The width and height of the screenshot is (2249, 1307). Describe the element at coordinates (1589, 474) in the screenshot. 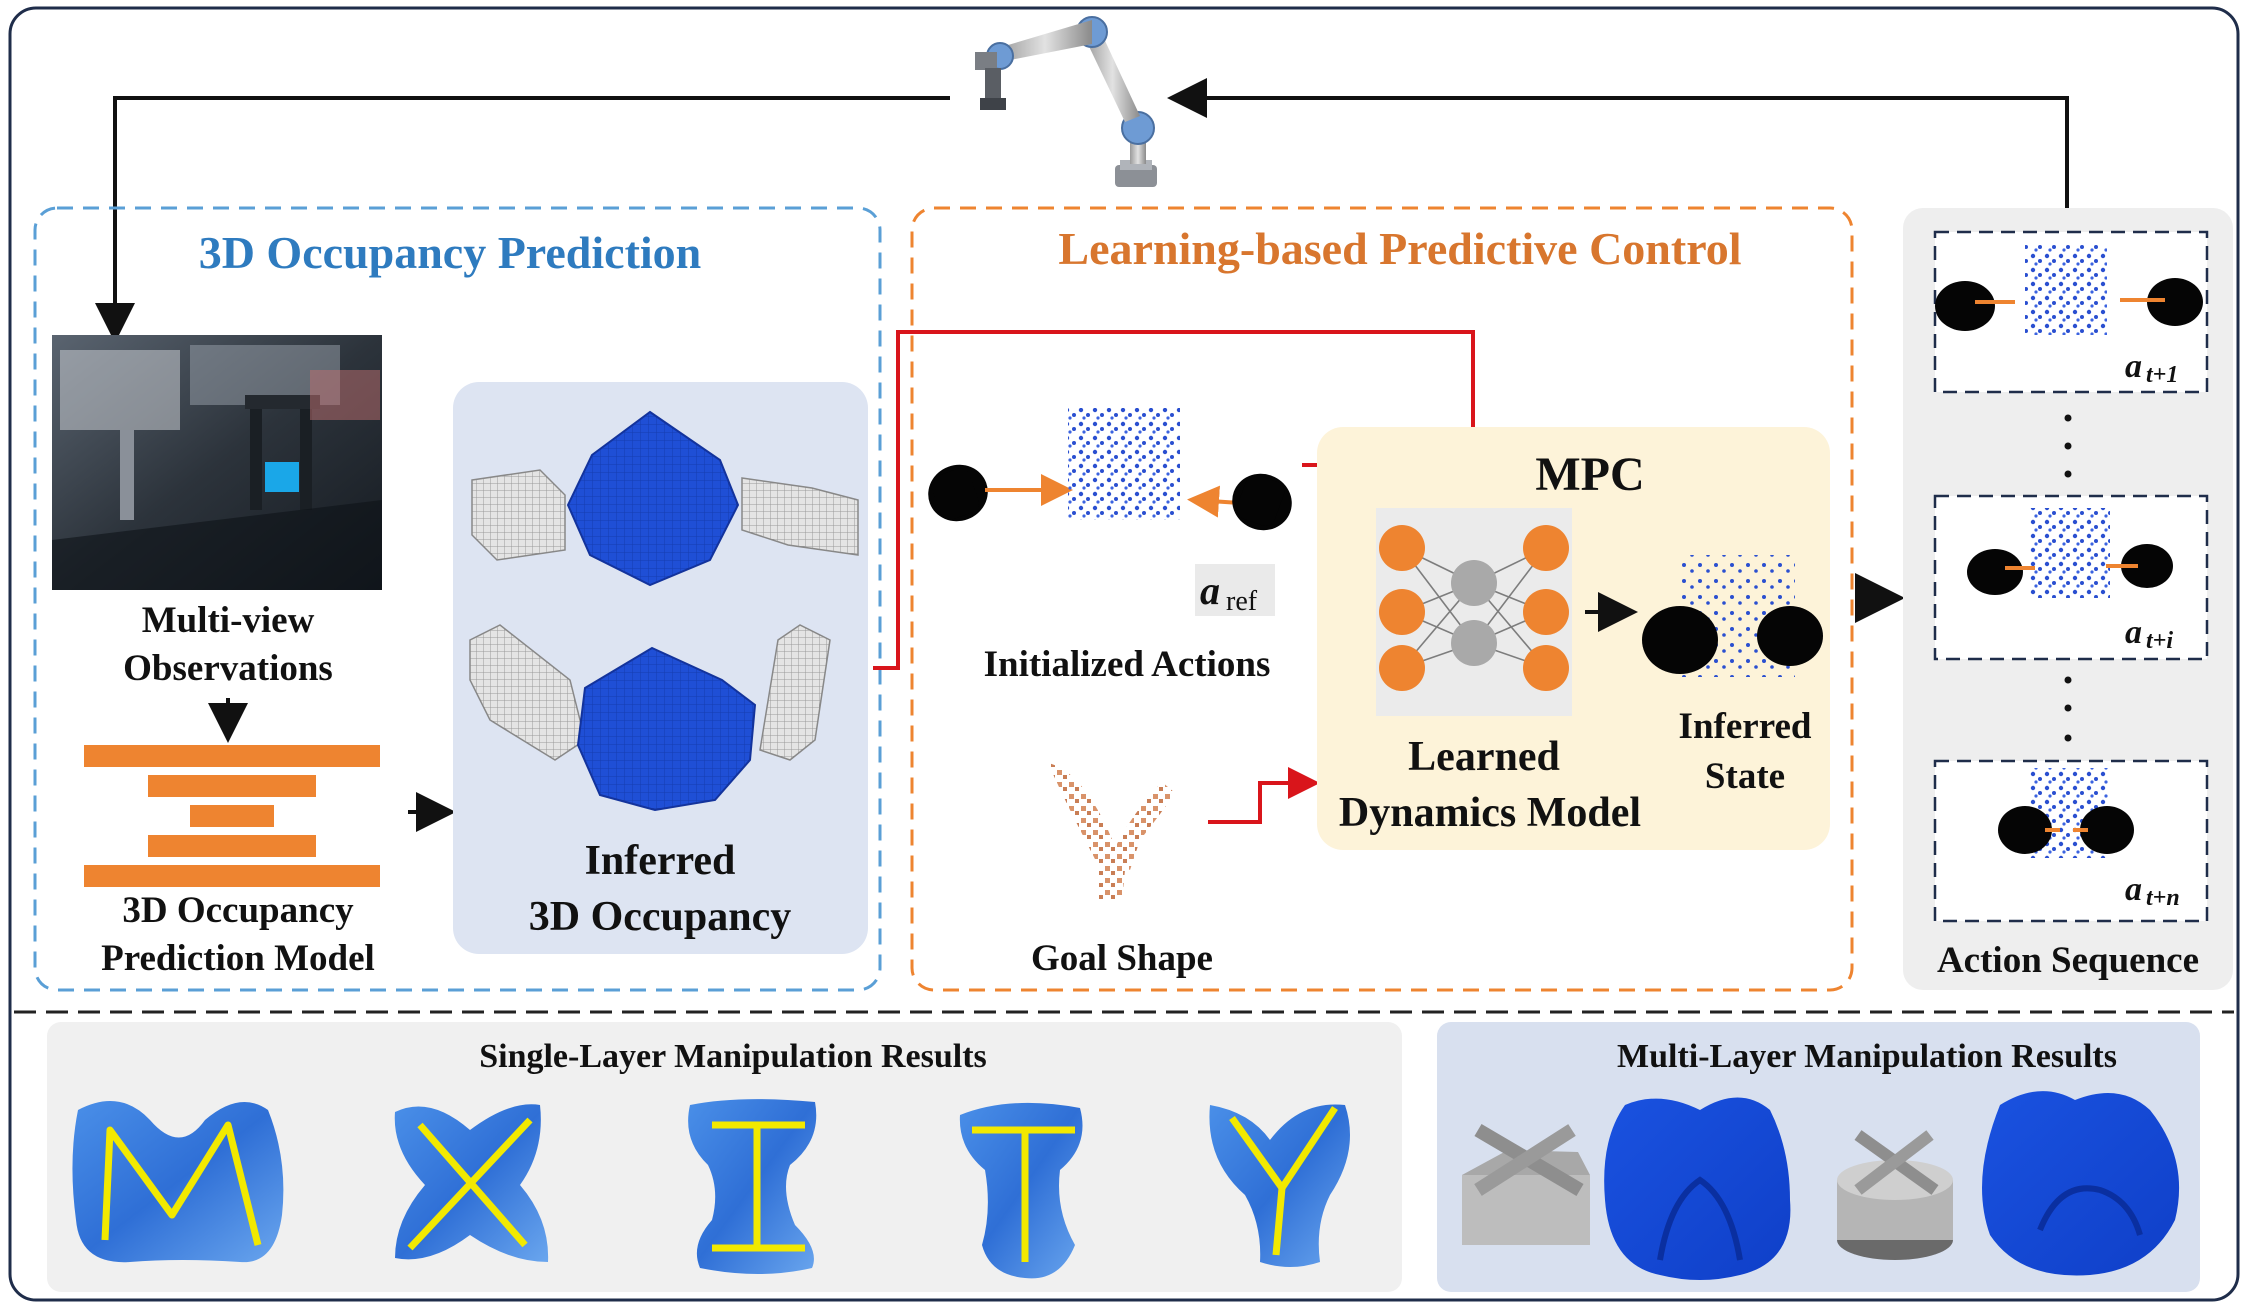

I see `mpc-title: MPC` at that location.